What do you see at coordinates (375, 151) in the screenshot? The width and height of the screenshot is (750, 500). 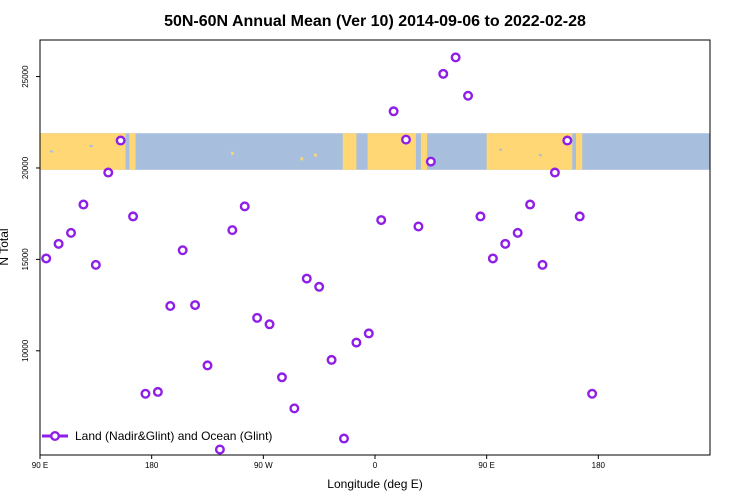 I see `map-band` at bounding box center [375, 151].